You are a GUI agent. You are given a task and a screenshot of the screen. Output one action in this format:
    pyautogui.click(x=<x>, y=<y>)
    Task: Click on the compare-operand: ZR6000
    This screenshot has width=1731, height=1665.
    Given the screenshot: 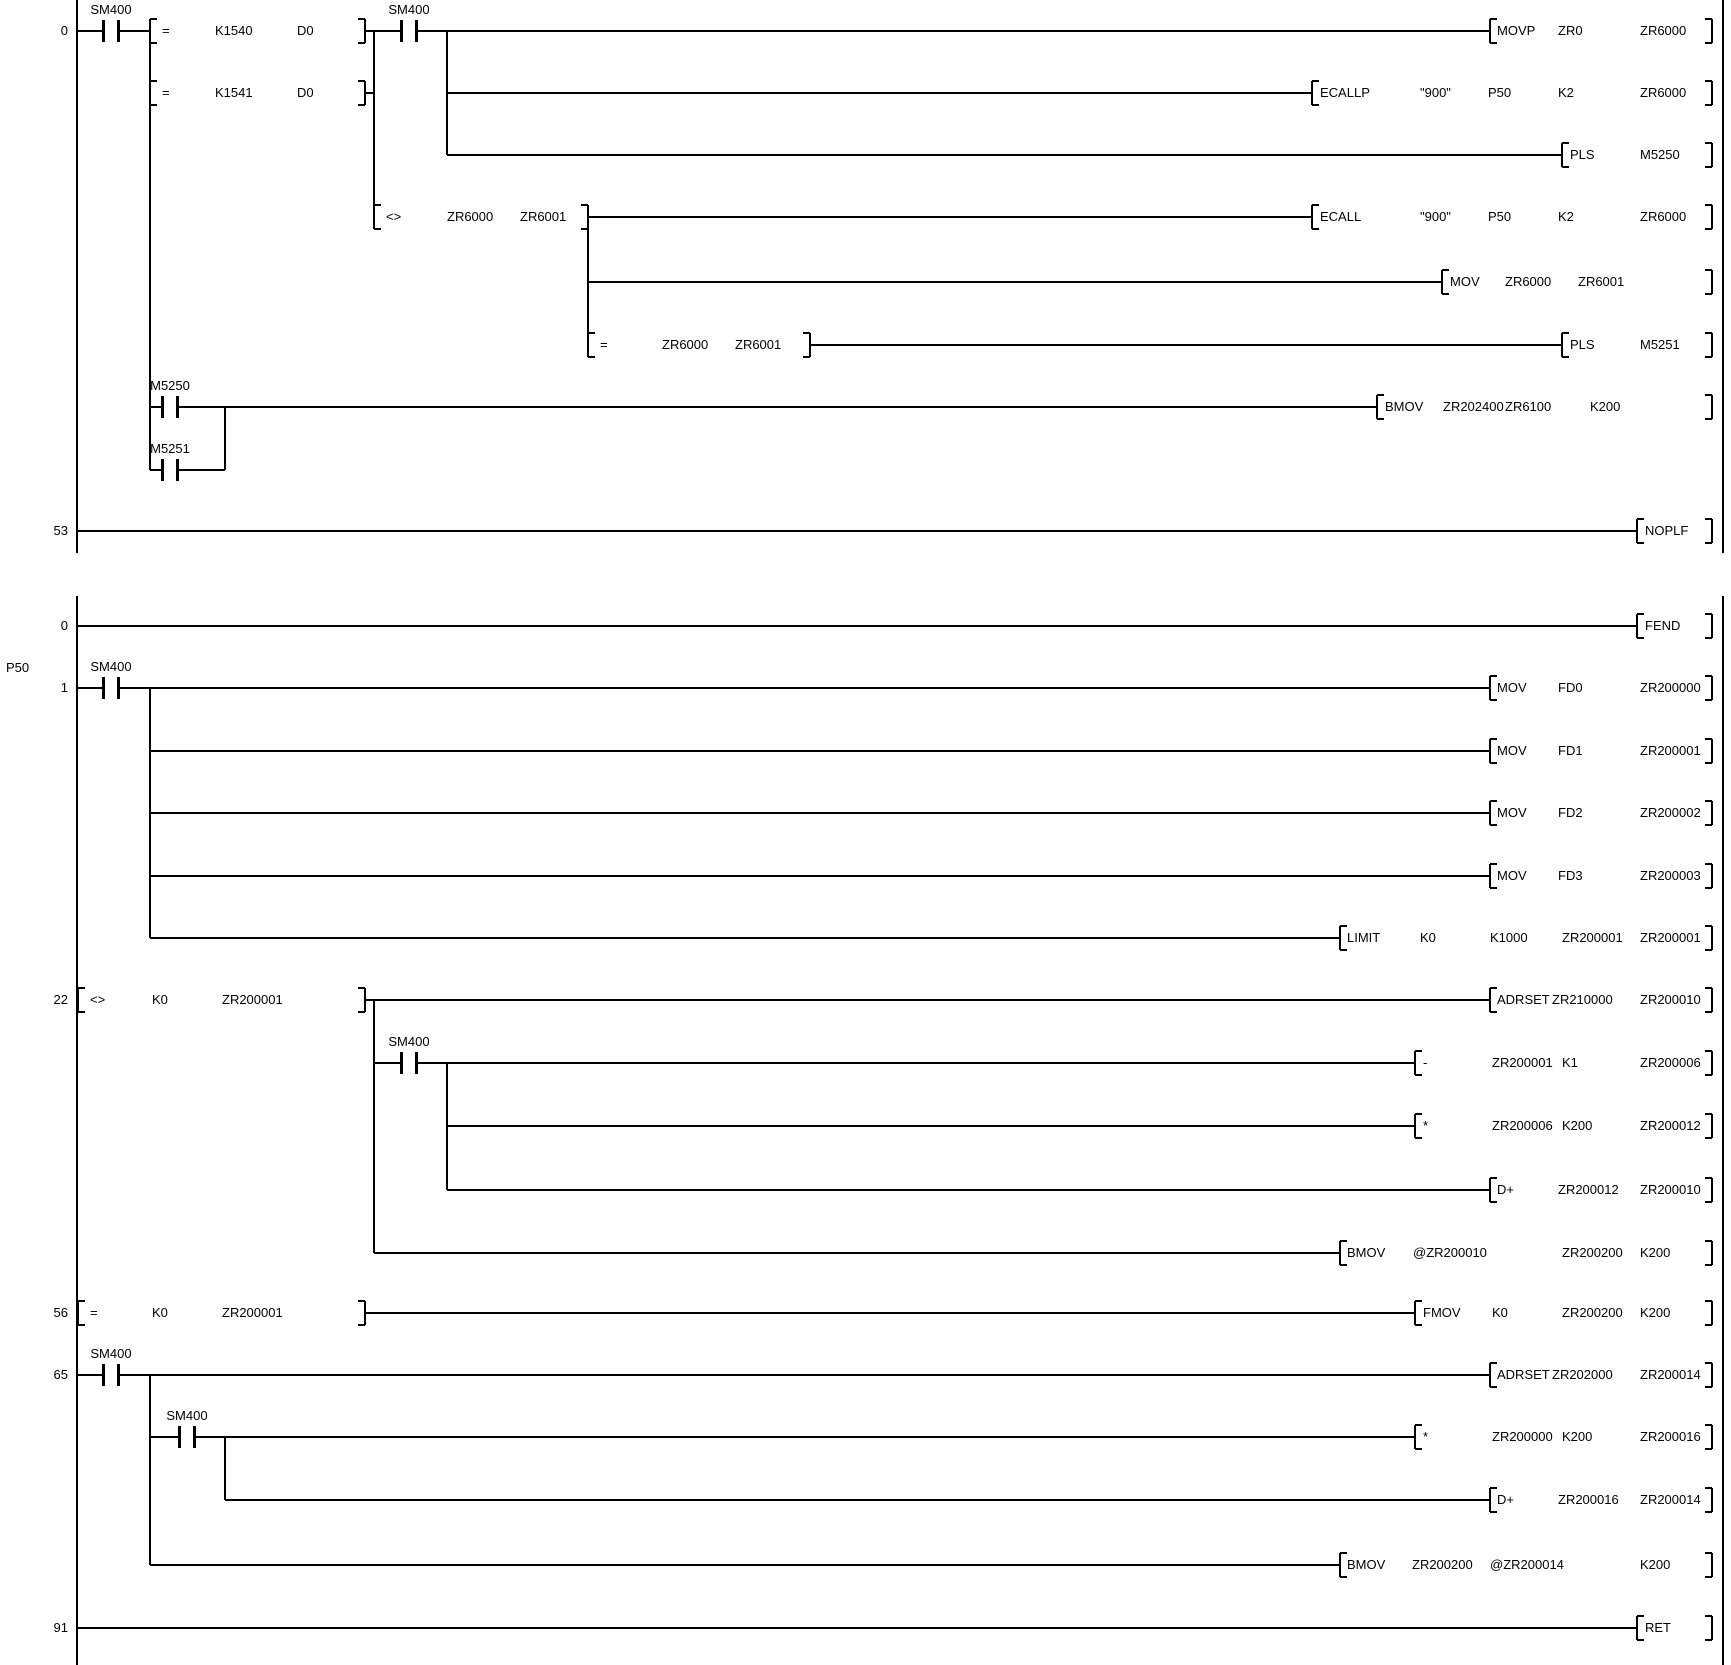 What is the action you would take?
    pyautogui.click(x=685, y=344)
    